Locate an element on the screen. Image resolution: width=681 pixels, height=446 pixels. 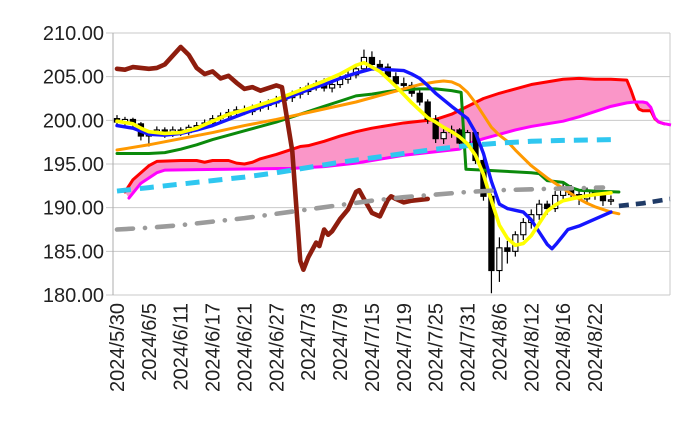
y-axis-label: 195.00 is located at coordinates (73, 165).